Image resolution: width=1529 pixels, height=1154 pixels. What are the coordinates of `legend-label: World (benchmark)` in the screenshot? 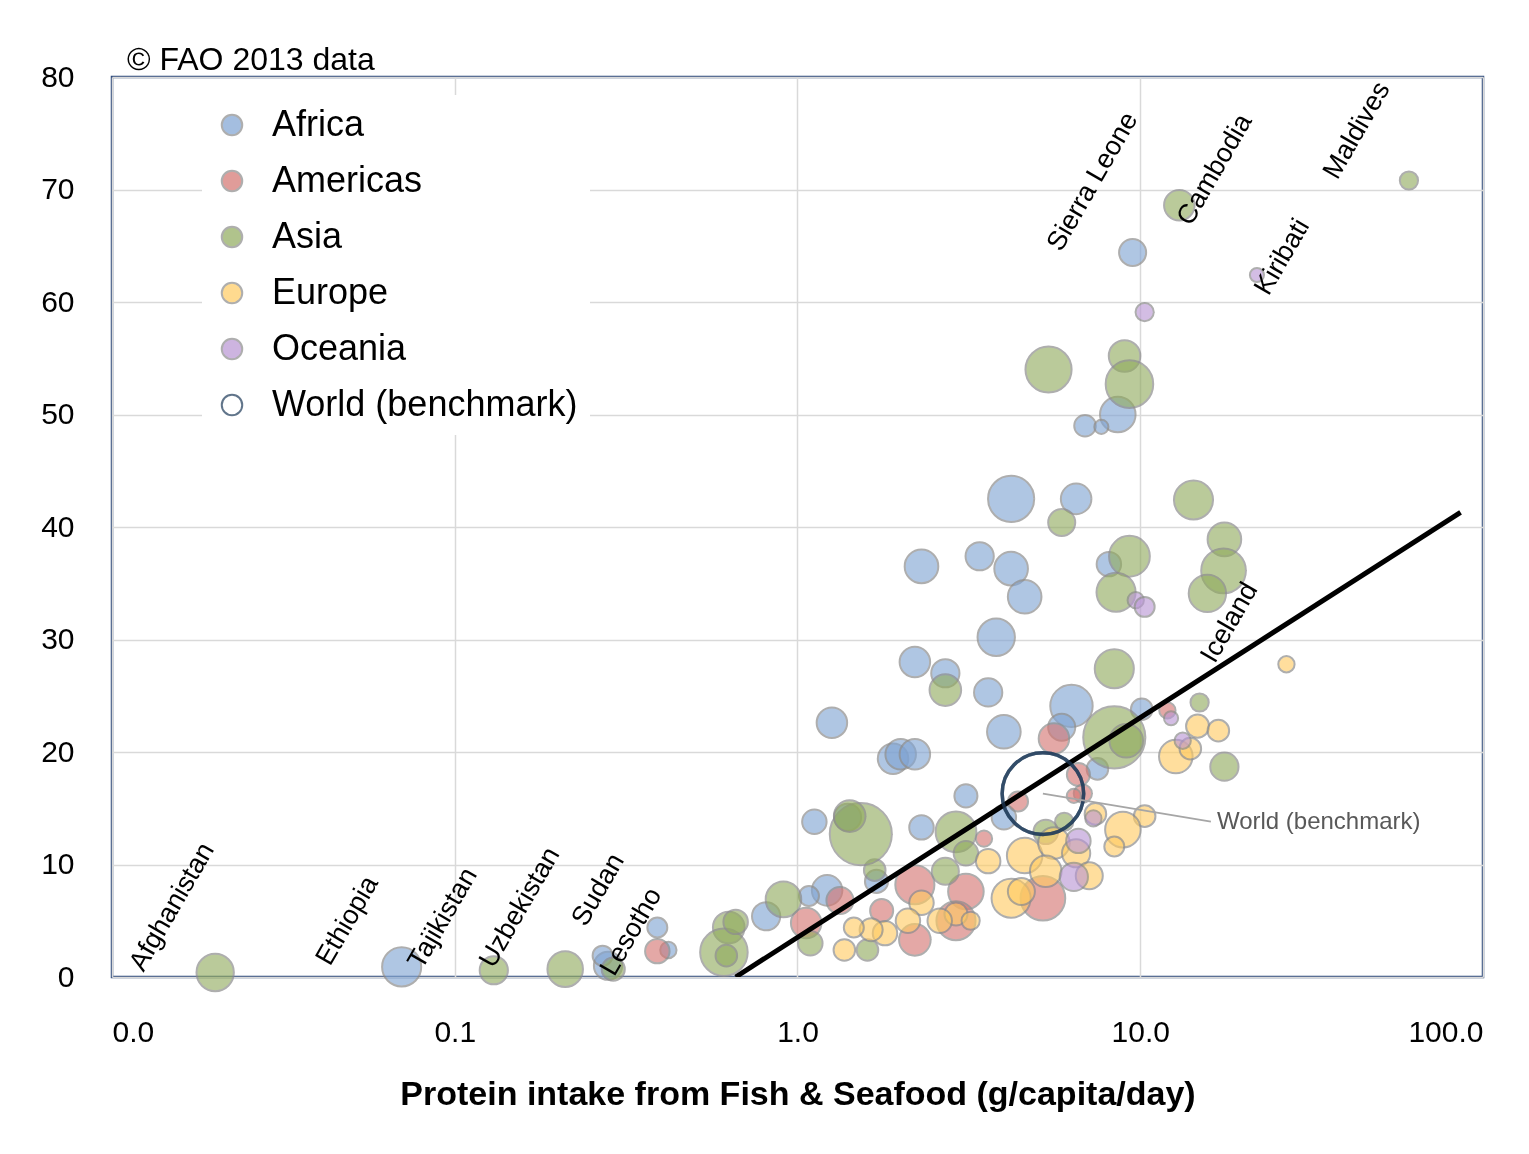 It's located at (425, 403).